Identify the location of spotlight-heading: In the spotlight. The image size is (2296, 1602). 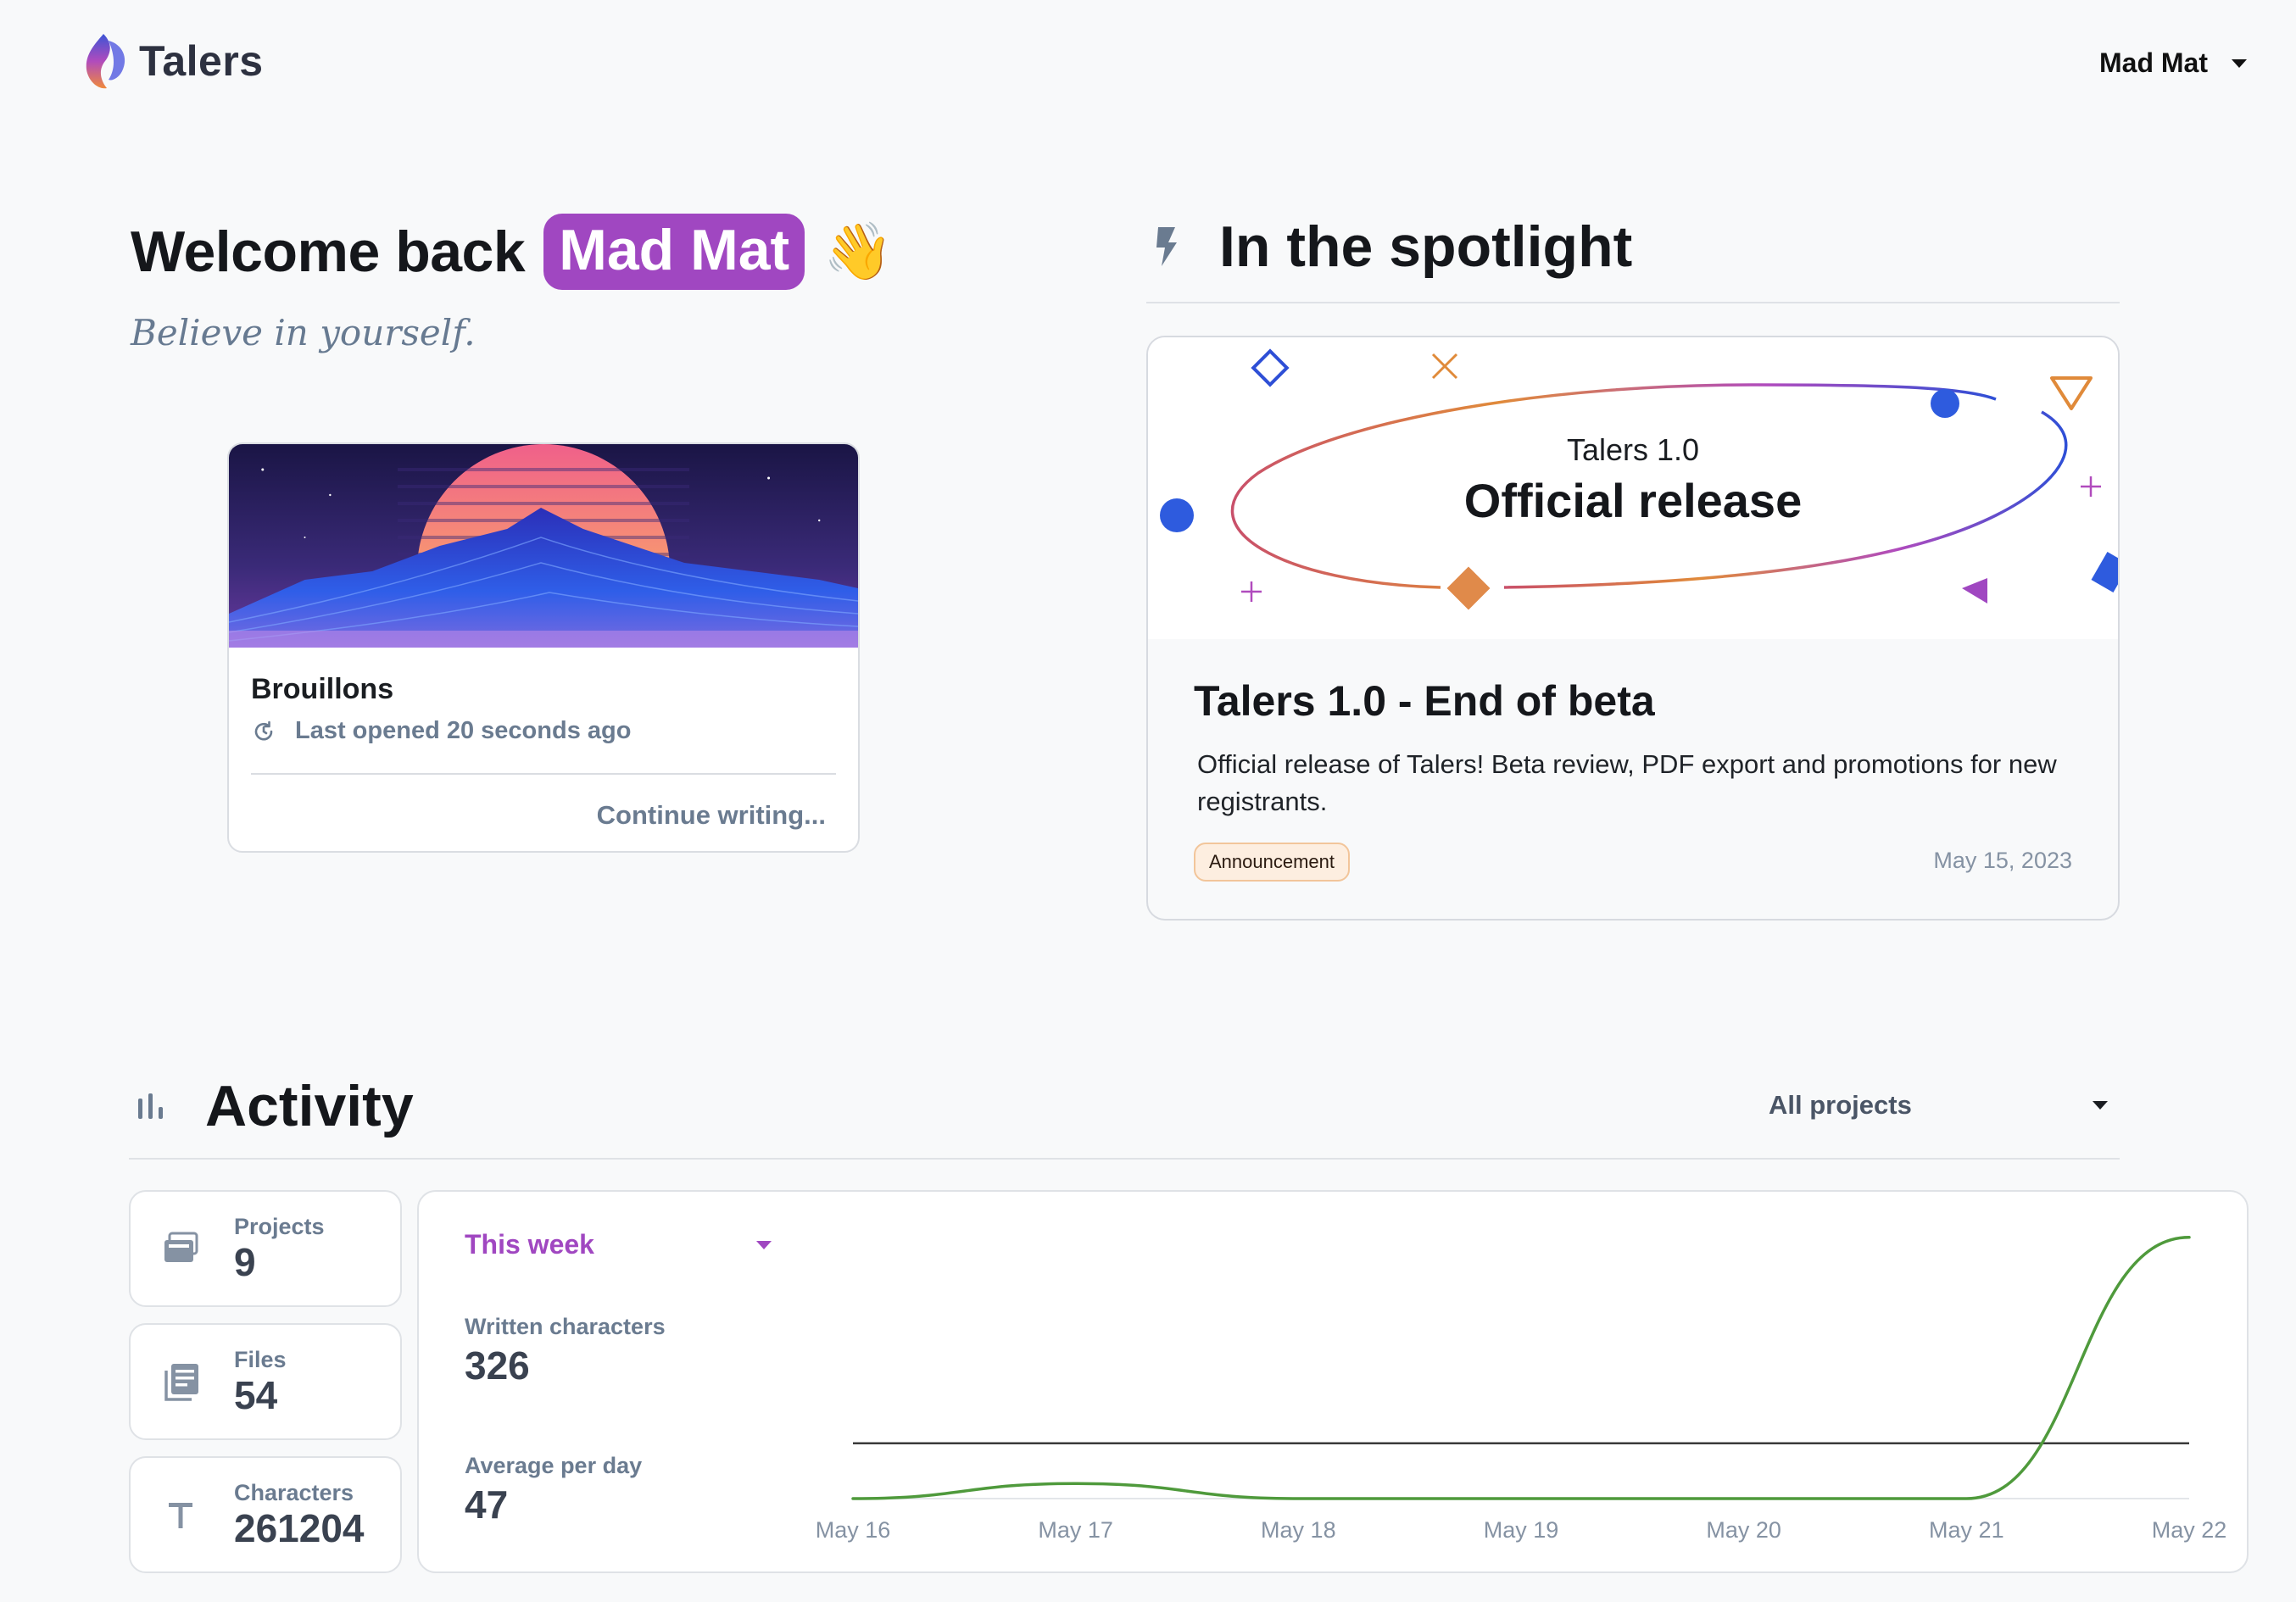
(1392, 247).